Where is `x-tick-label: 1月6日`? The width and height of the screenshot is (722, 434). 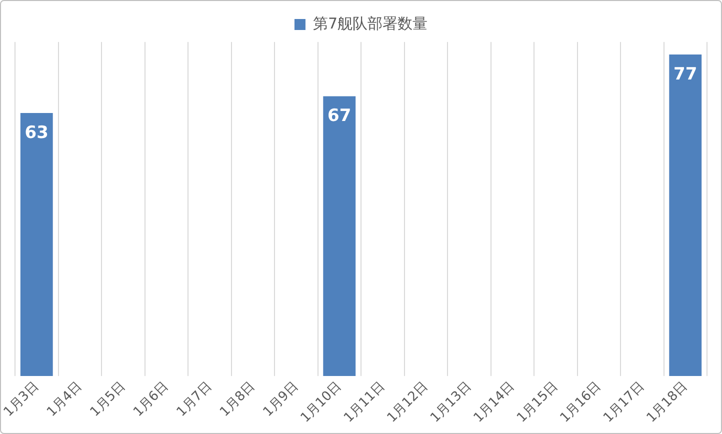
x-tick-label: 1月6日 is located at coordinates (151, 399).